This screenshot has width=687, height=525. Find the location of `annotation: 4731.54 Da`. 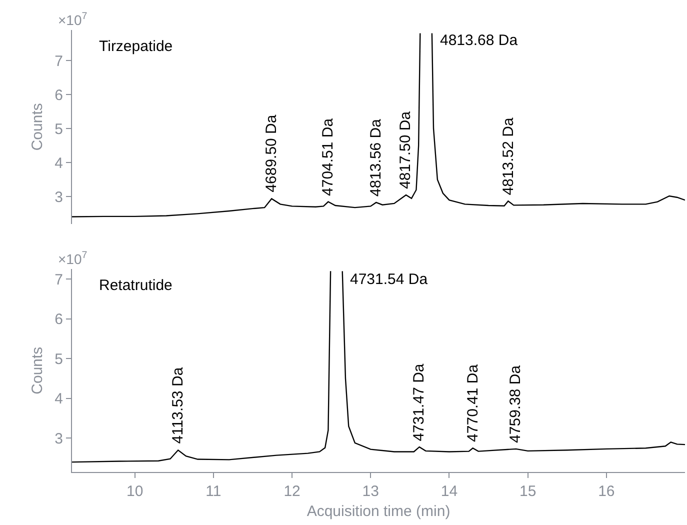

annotation: 4731.54 Da is located at coordinates (389, 279).